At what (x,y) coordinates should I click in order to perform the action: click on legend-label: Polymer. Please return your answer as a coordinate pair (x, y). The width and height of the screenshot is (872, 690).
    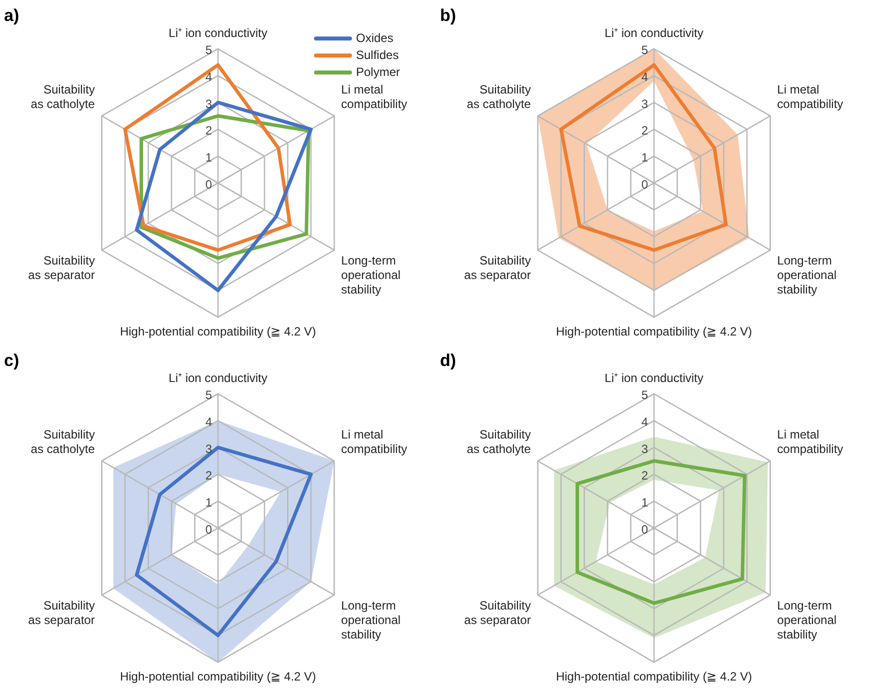
    Looking at the image, I should click on (378, 71).